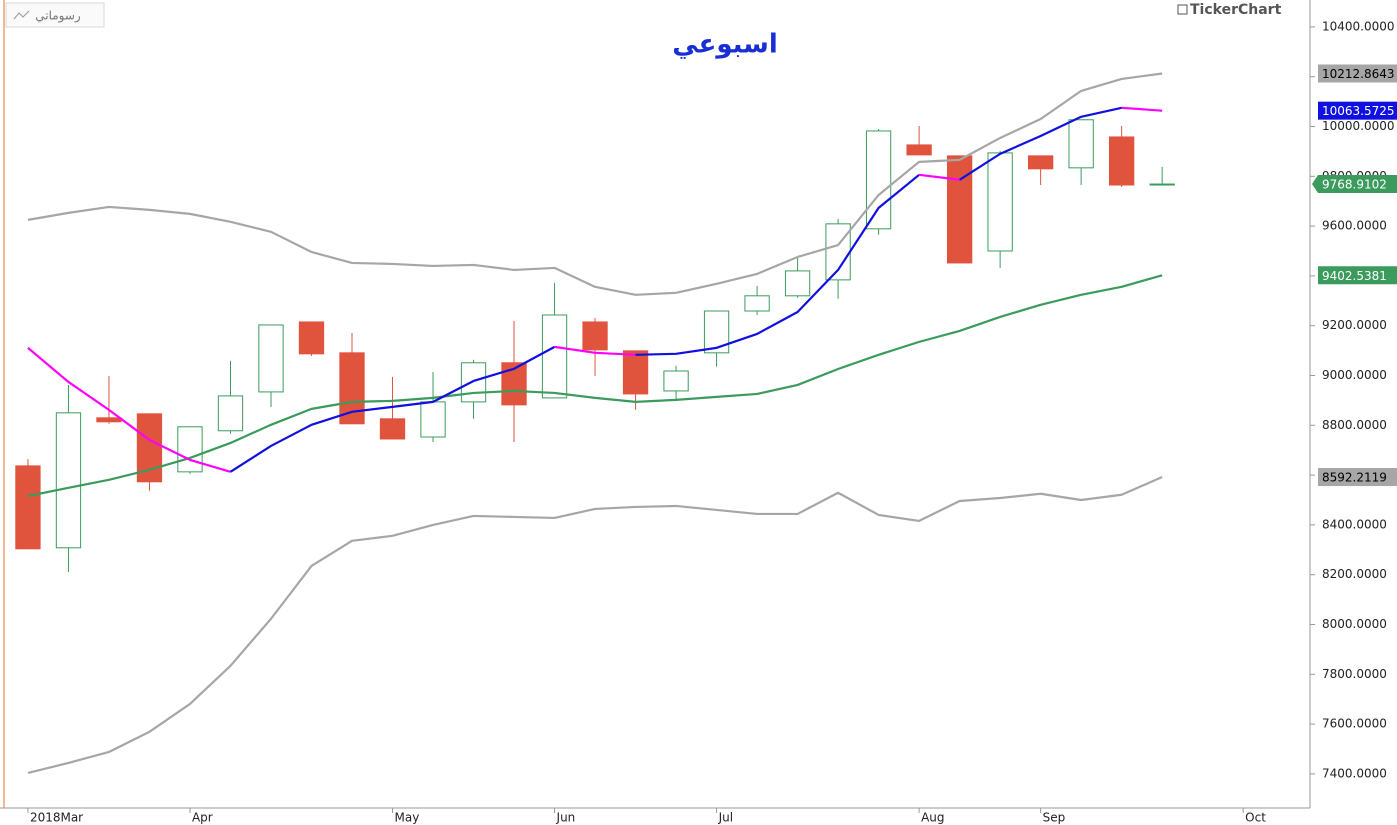 The image size is (1397, 825). What do you see at coordinates (1354, 524) in the screenshot?
I see `y-tick-label: 8400.0000` at bounding box center [1354, 524].